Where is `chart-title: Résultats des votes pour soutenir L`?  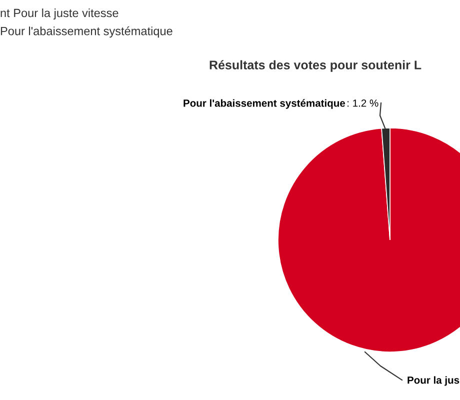
chart-title: Résultats des votes pour soutenir L is located at coordinates (316, 66).